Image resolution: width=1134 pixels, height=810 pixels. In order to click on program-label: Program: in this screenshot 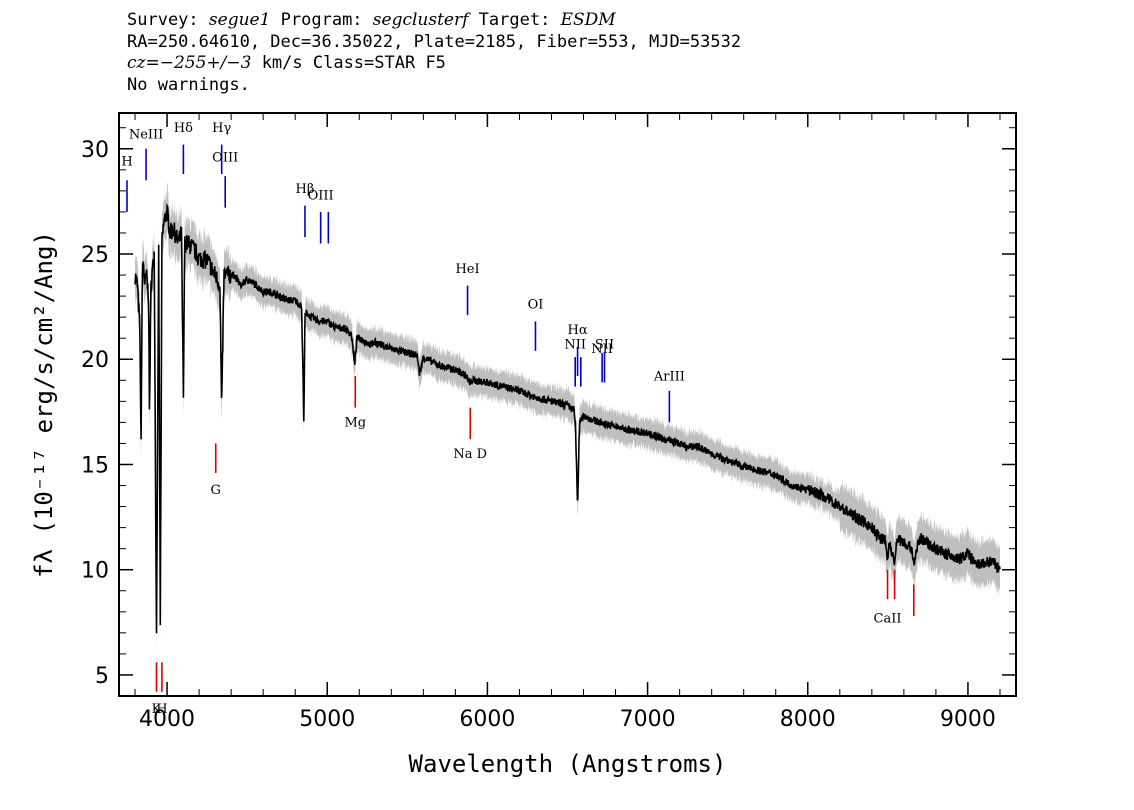, I will do `click(321, 20)`.